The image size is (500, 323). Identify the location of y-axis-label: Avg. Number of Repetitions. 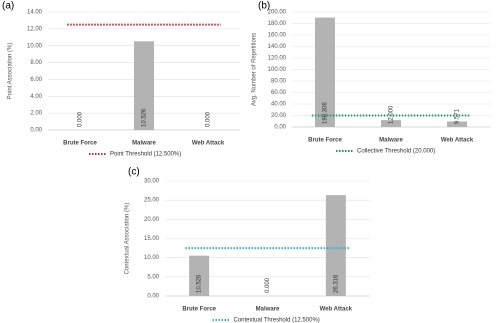
(255, 69).